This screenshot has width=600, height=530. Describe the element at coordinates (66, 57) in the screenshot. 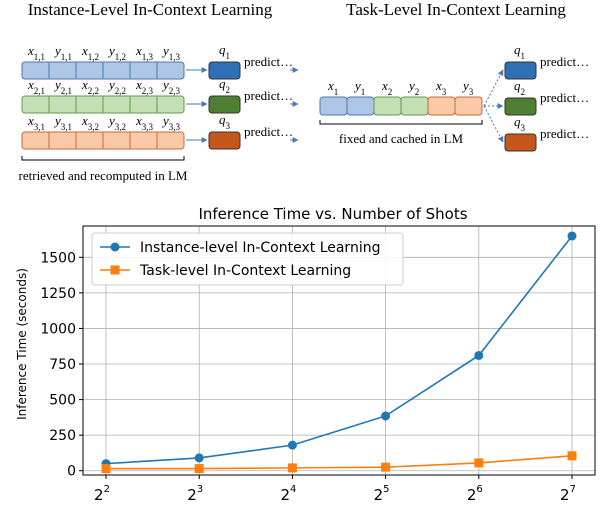

I see `token-sub: 1,1` at that location.